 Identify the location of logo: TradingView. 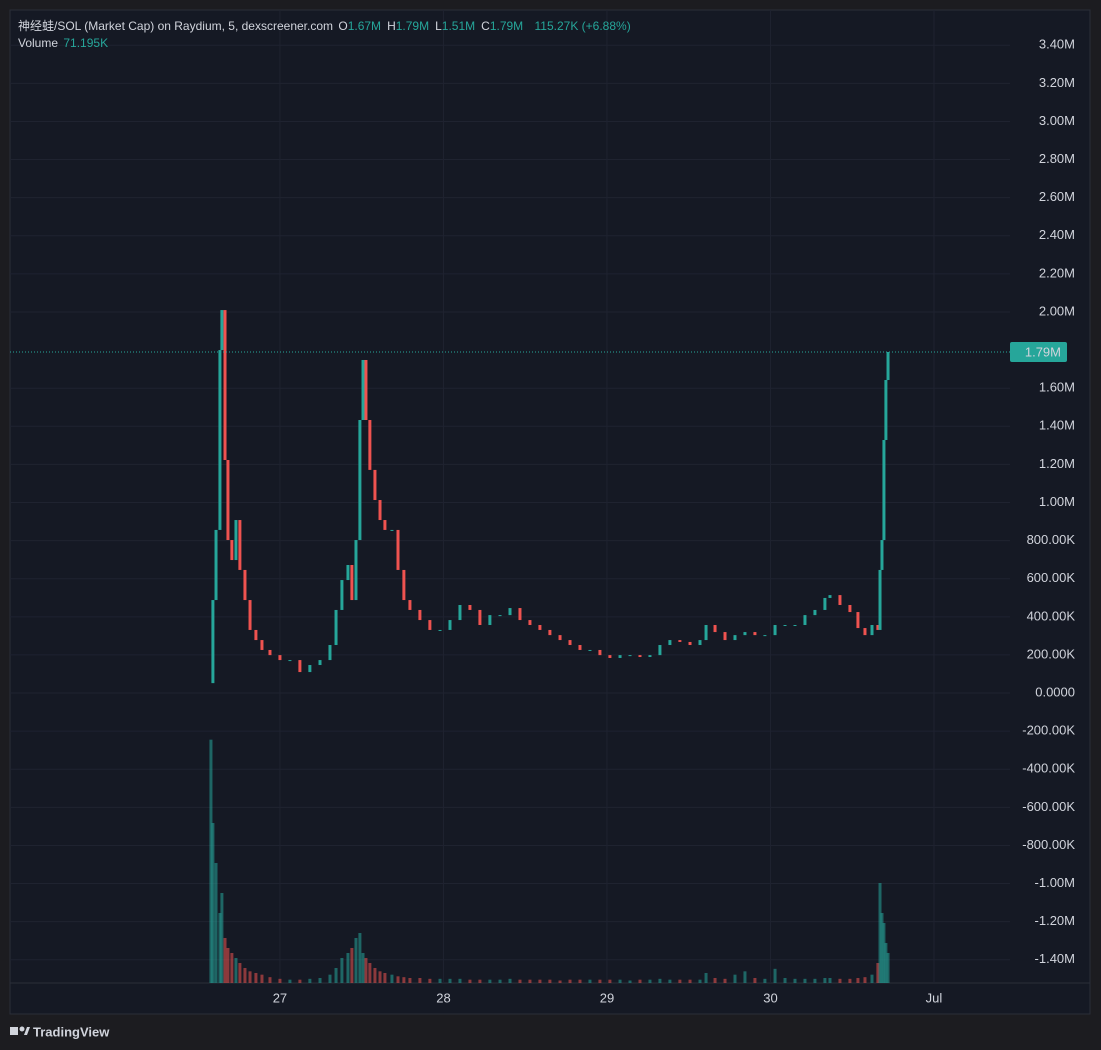
(60, 1031).